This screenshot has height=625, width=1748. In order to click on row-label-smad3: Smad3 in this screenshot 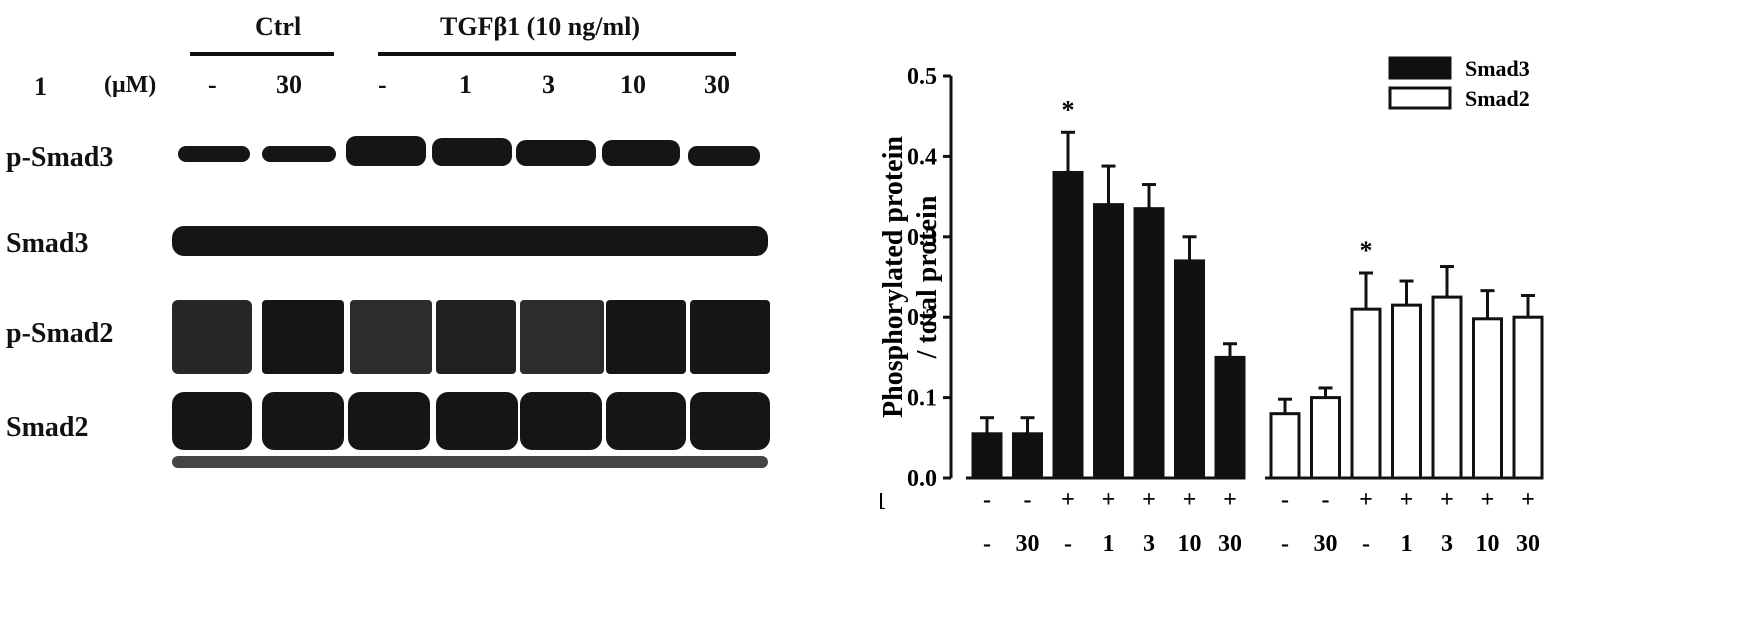, I will do `click(47, 243)`.